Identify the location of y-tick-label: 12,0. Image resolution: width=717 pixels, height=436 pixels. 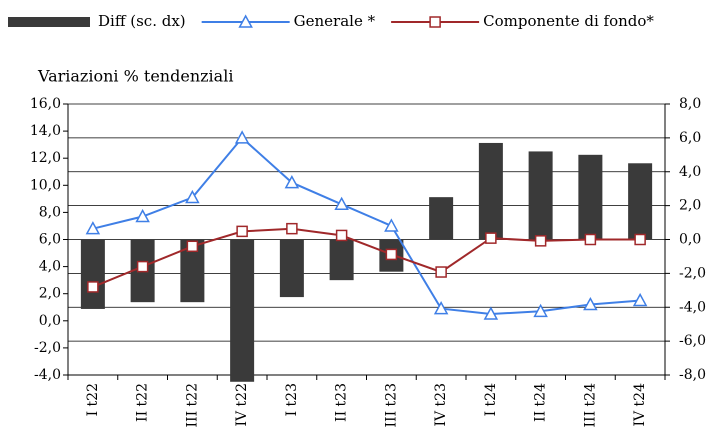
(45, 158).